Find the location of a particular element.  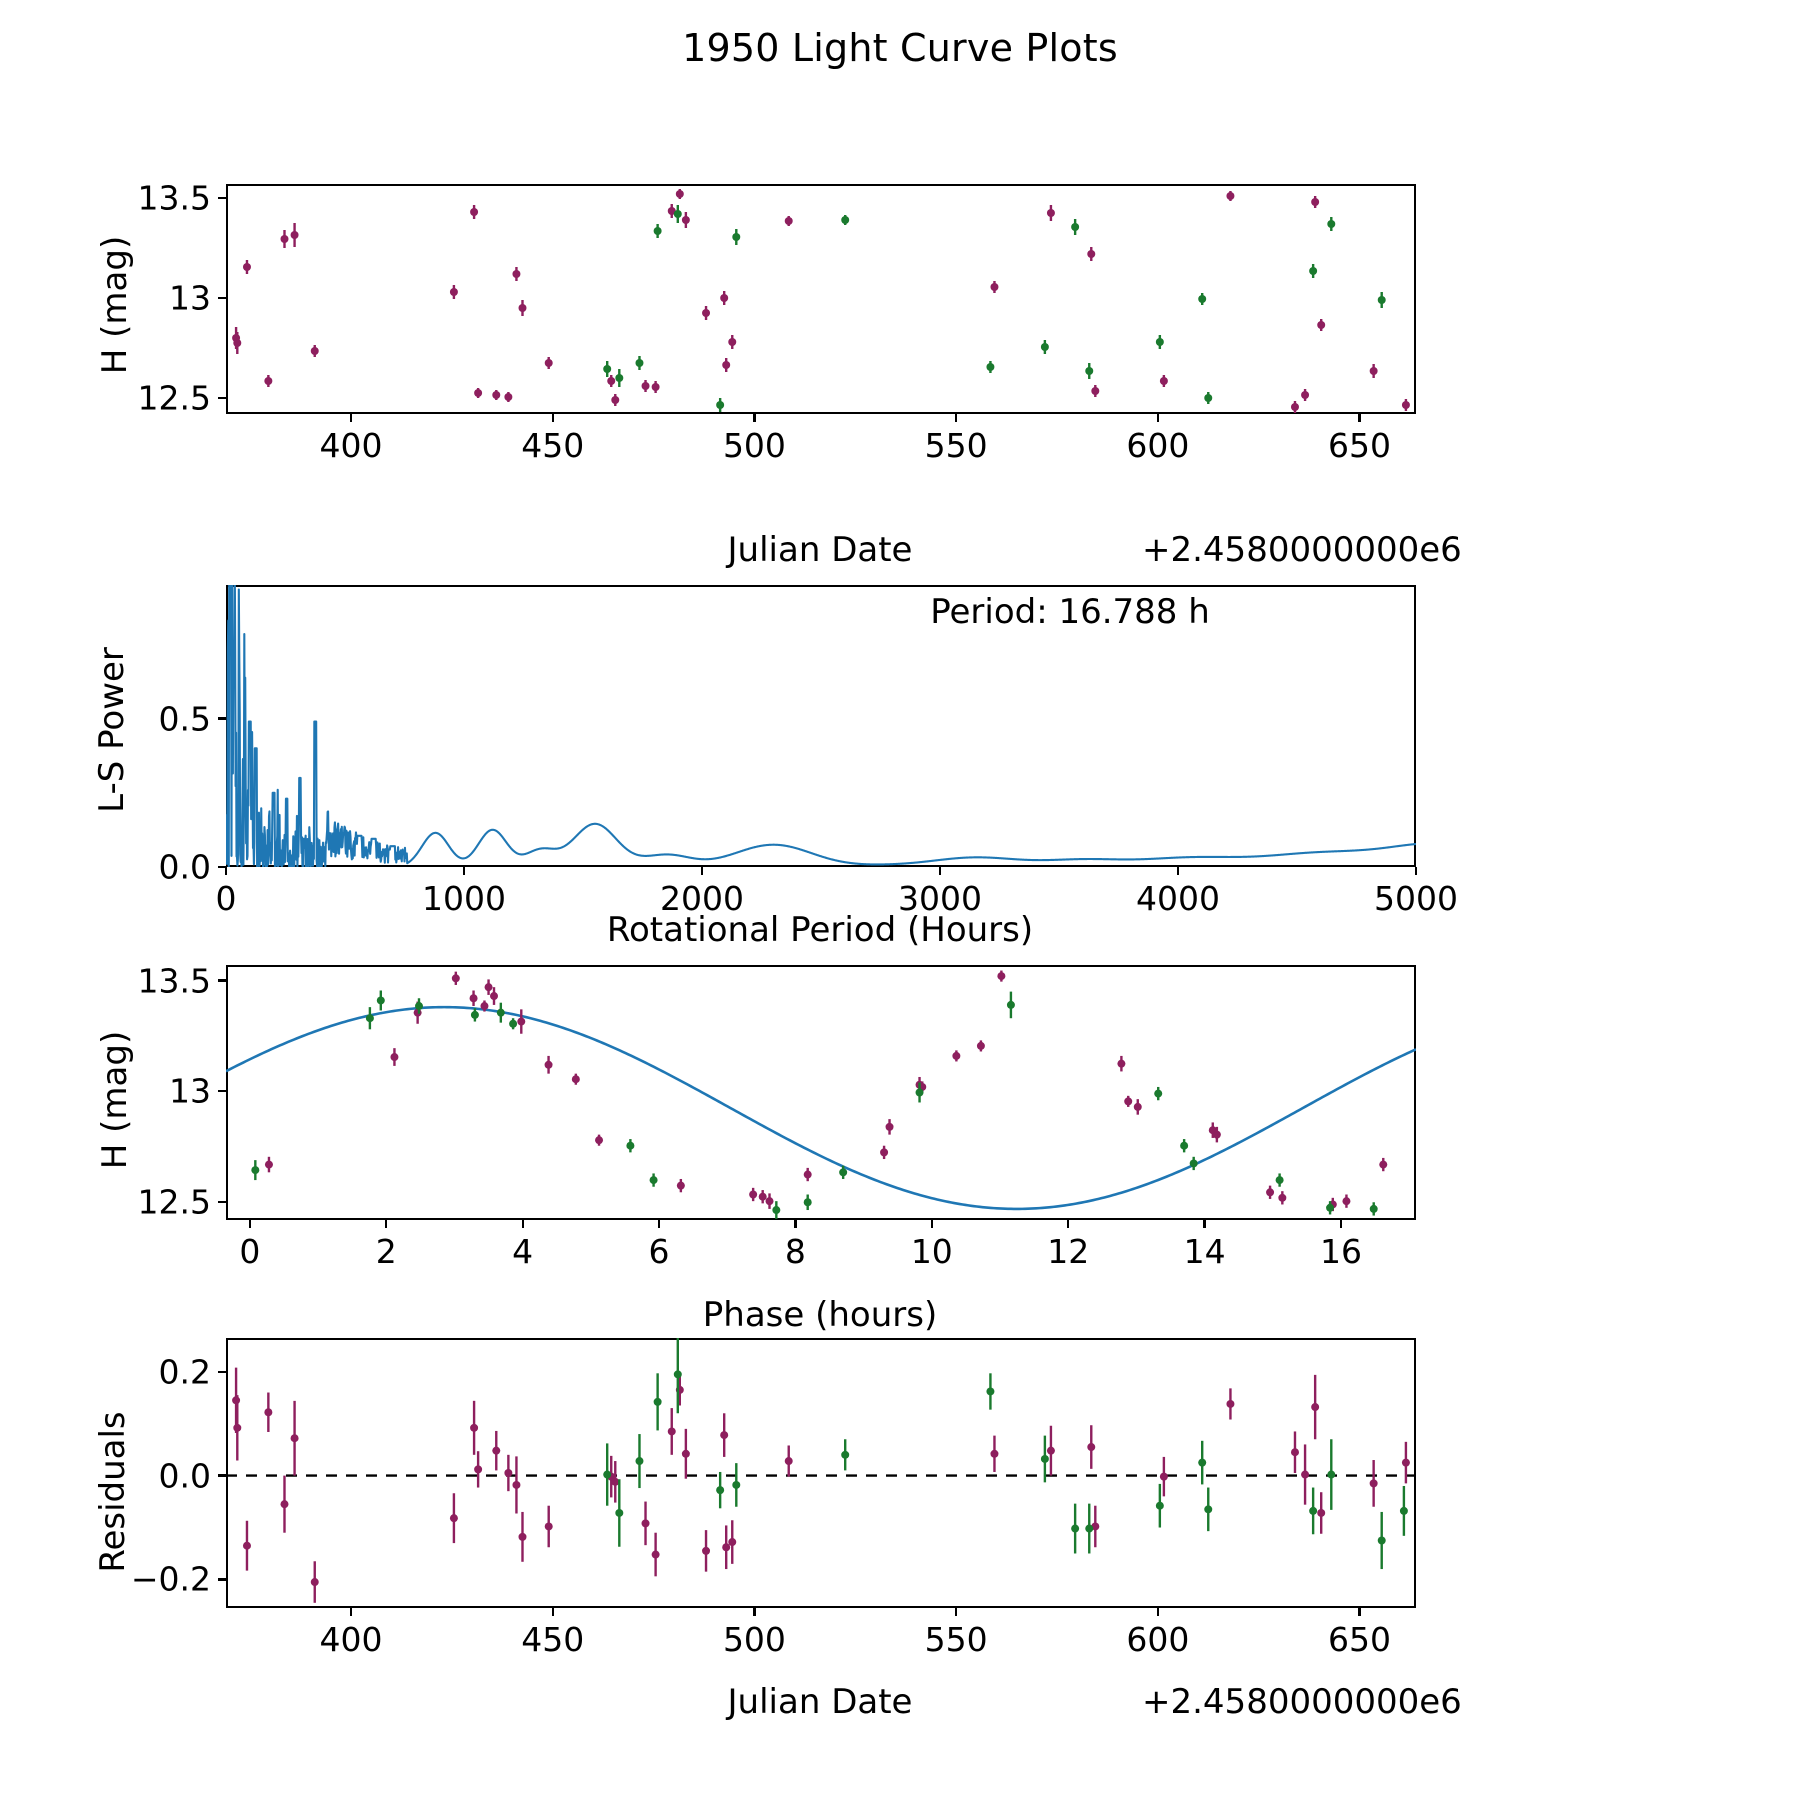

x-tick-label: 550 is located at coordinates (956, 1639).